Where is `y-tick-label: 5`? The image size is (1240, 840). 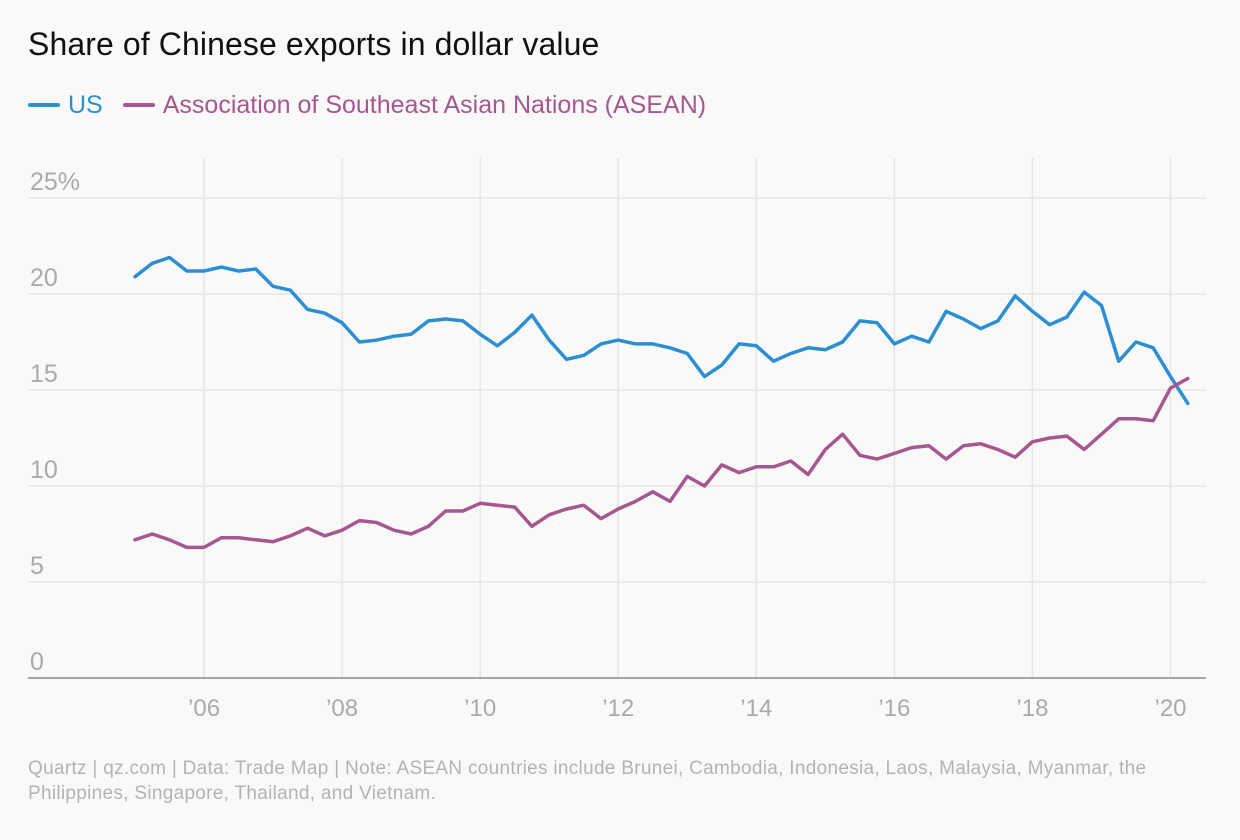 y-tick-label: 5 is located at coordinates (37, 566).